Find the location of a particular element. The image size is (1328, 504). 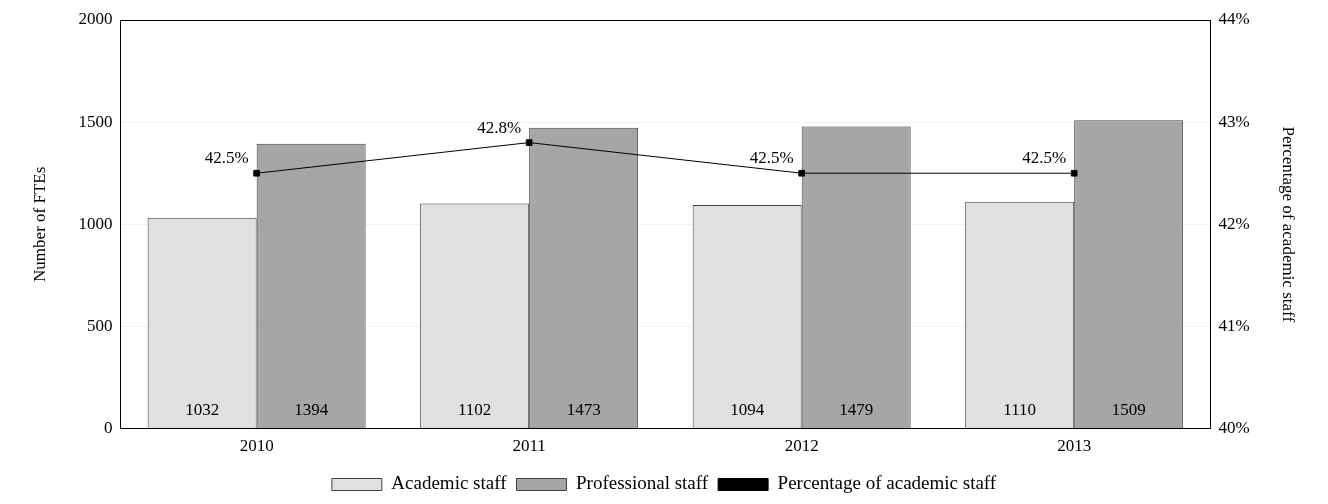

y-tick-label: 500 is located at coordinates (99, 325).